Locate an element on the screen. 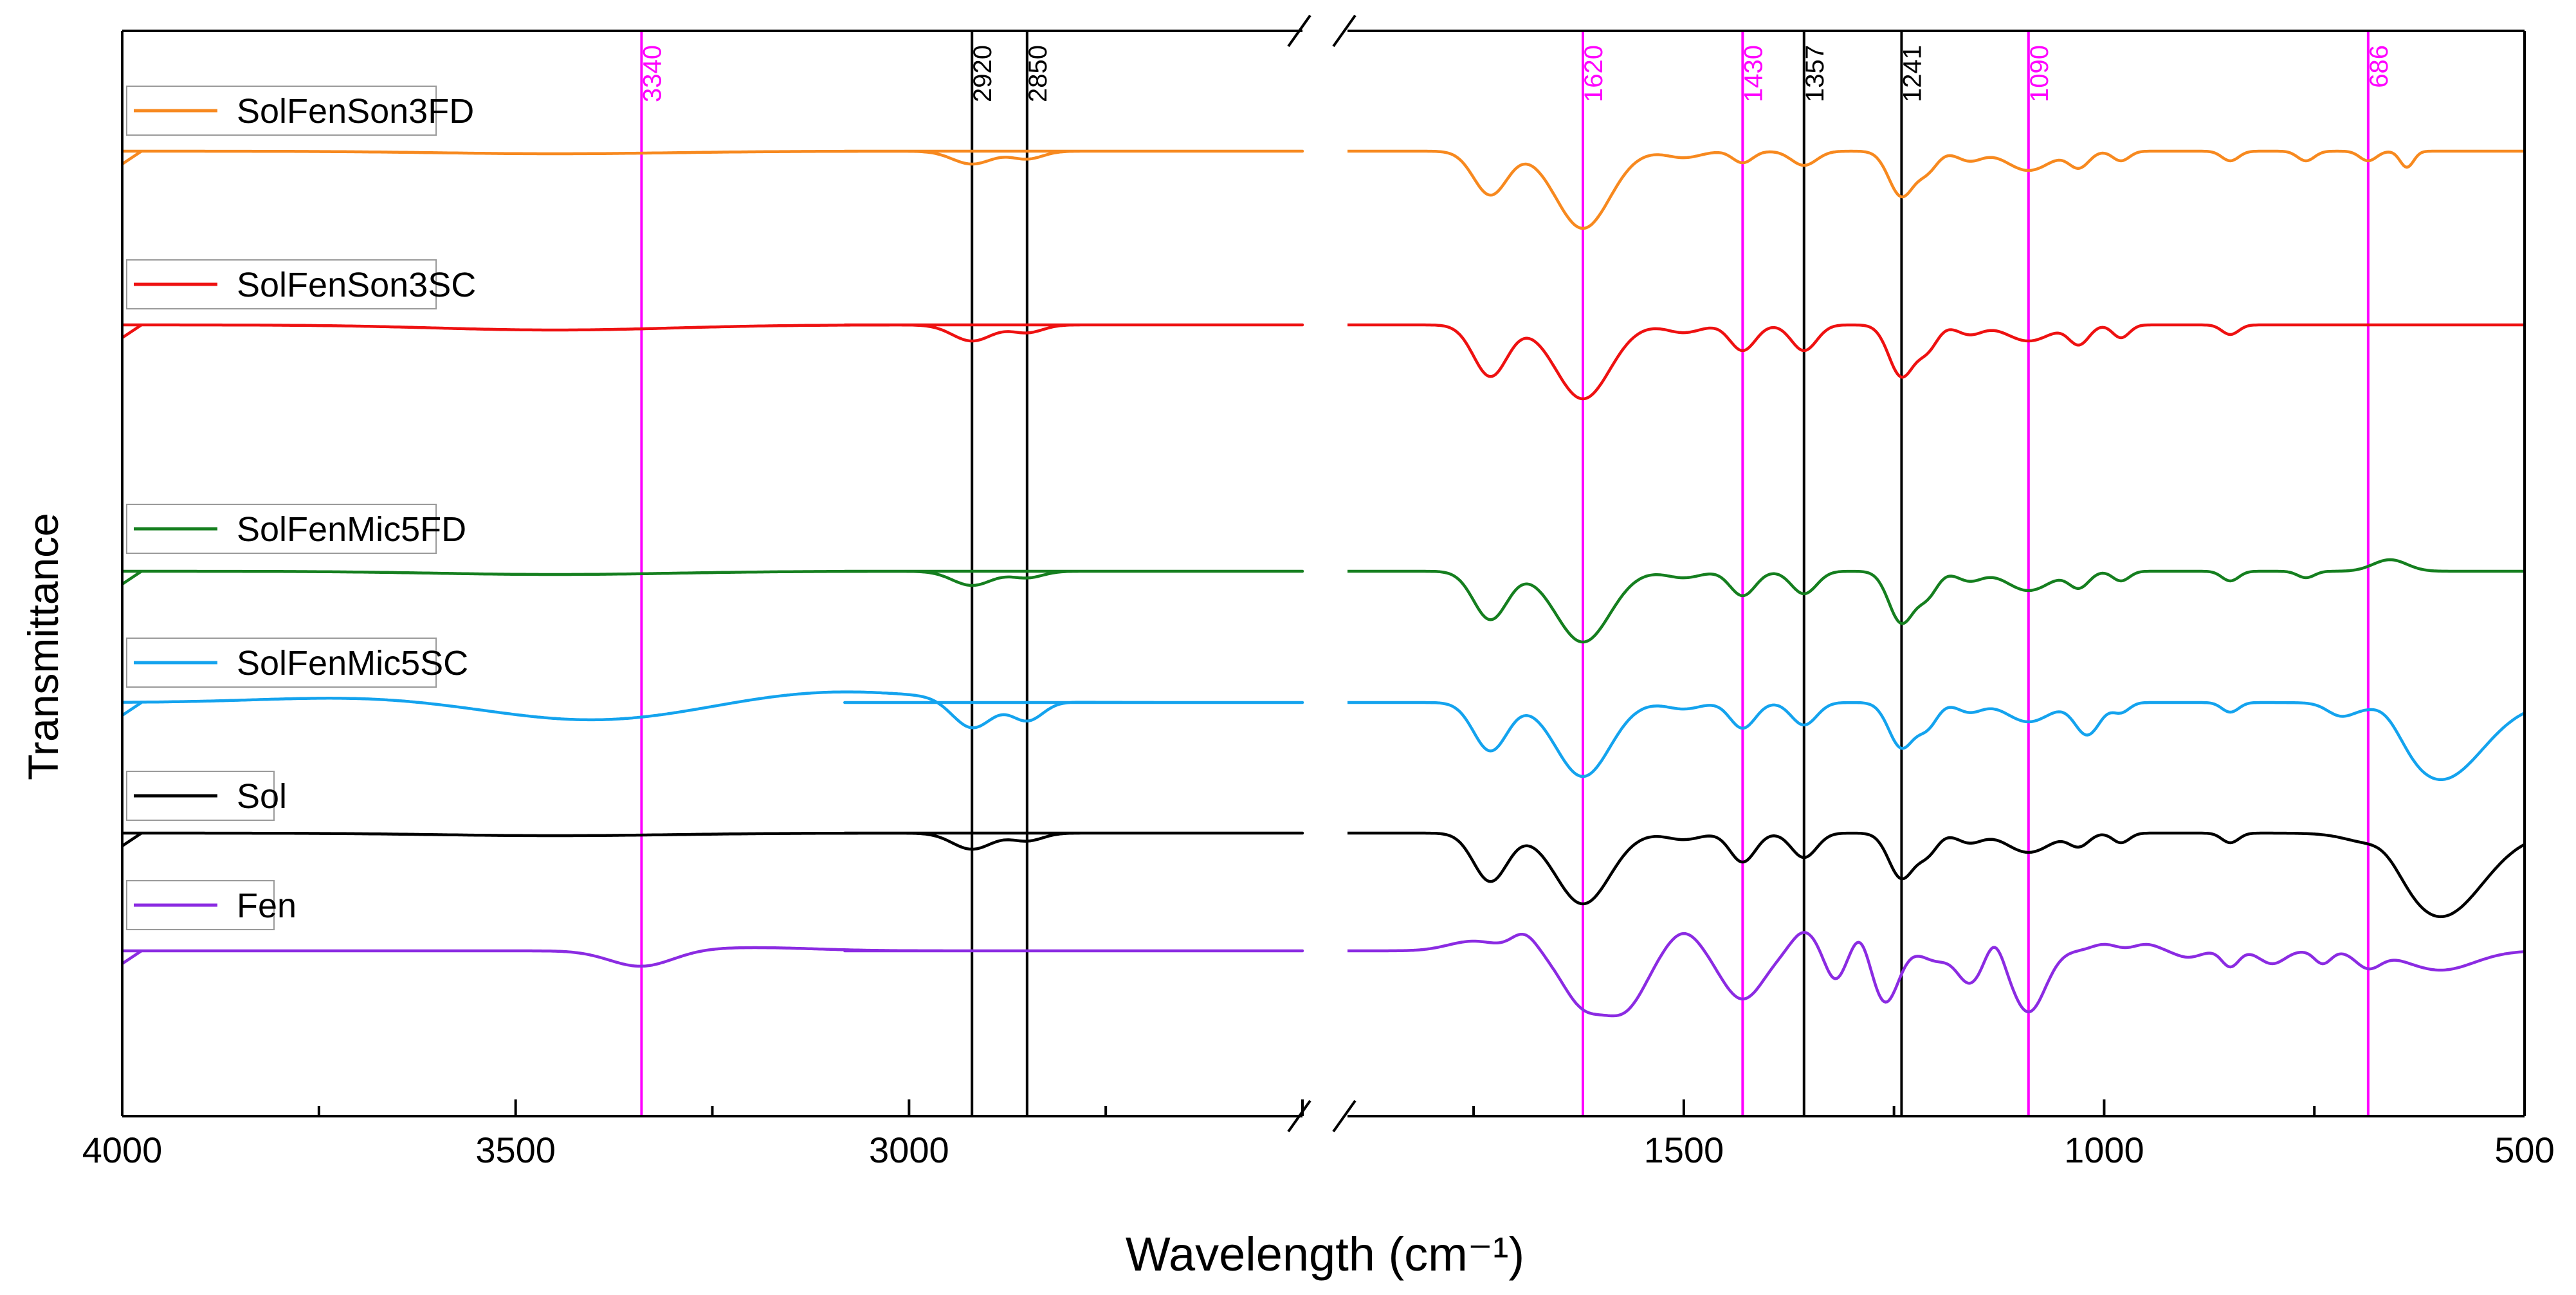 This screenshot has height=1295, width=2576. reference-label-2850: 2850 is located at coordinates (1038, 73).